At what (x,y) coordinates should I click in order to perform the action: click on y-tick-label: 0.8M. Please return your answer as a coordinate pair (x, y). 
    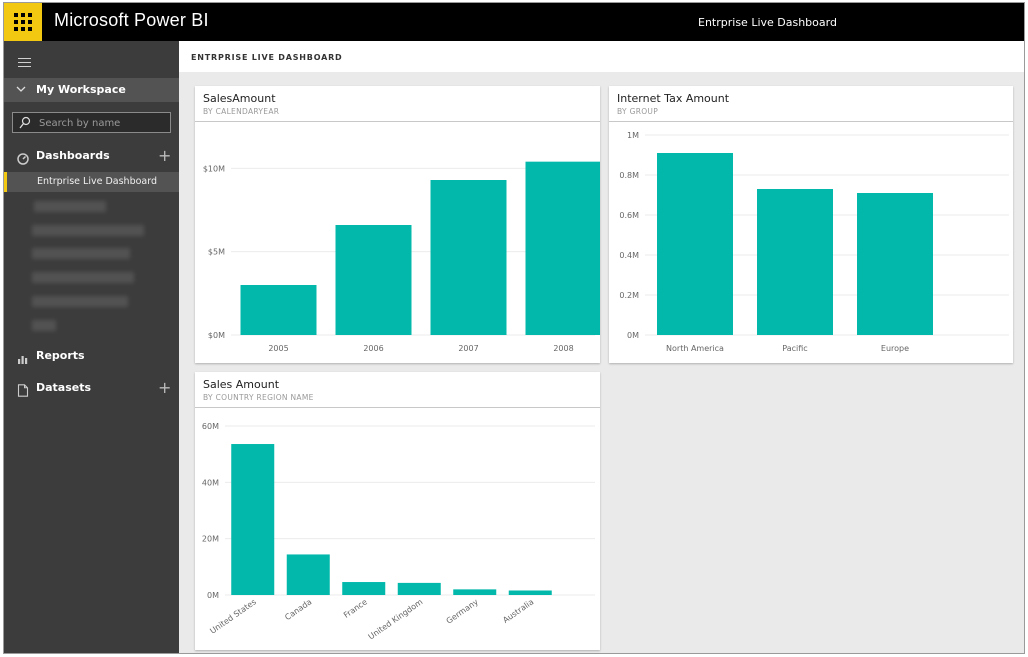
    Looking at the image, I should click on (629, 175).